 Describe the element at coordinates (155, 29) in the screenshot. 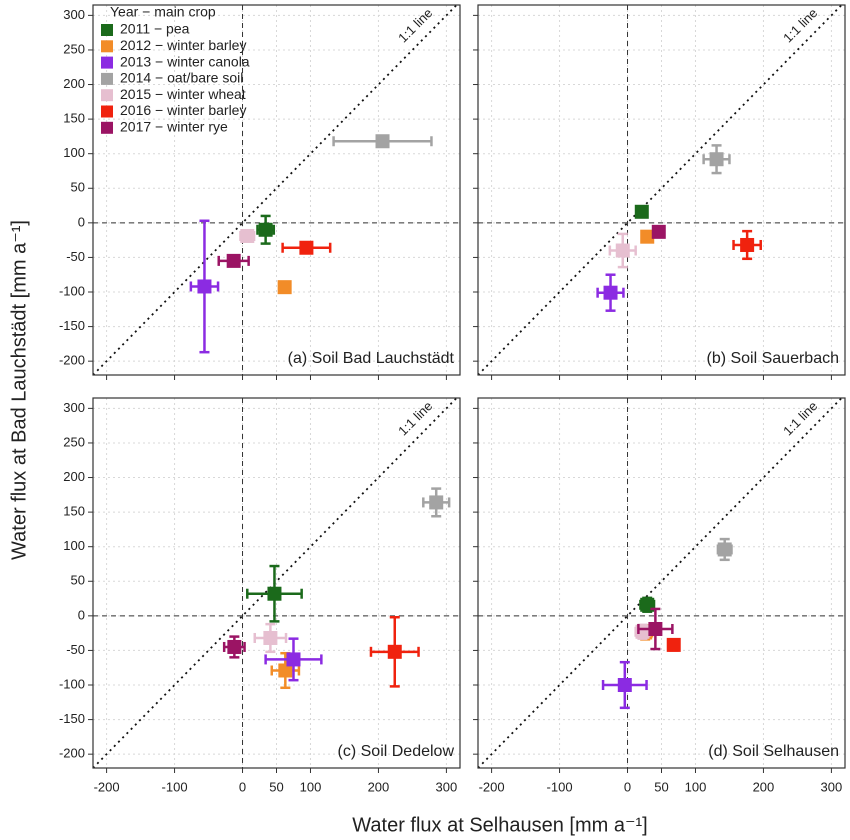

I see `legend-label: 2011 − pea` at that location.